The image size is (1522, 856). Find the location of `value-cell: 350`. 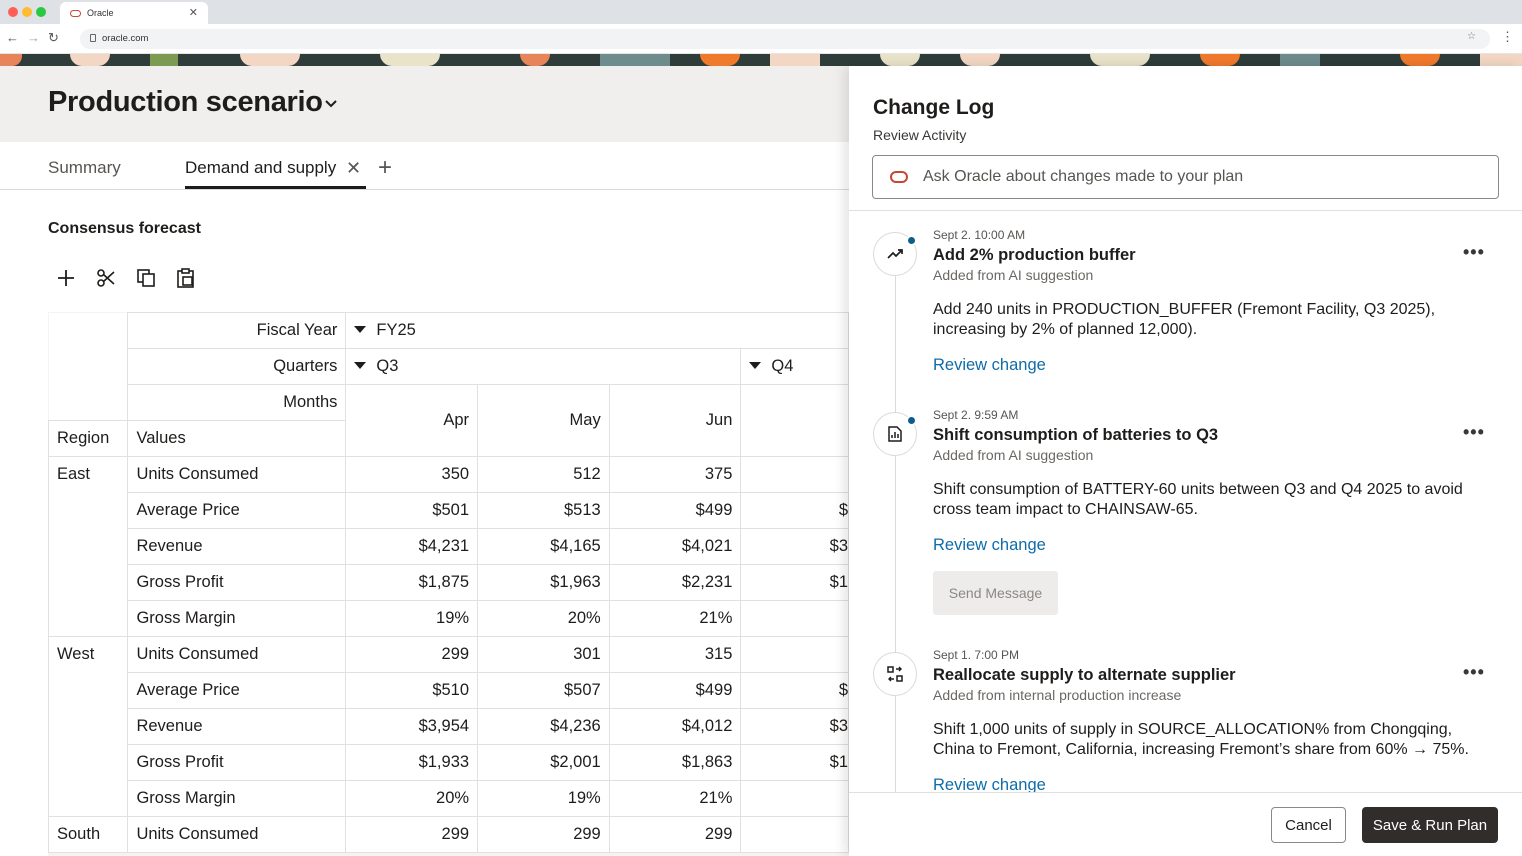

value-cell: 350 is located at coordinates (412, 474).